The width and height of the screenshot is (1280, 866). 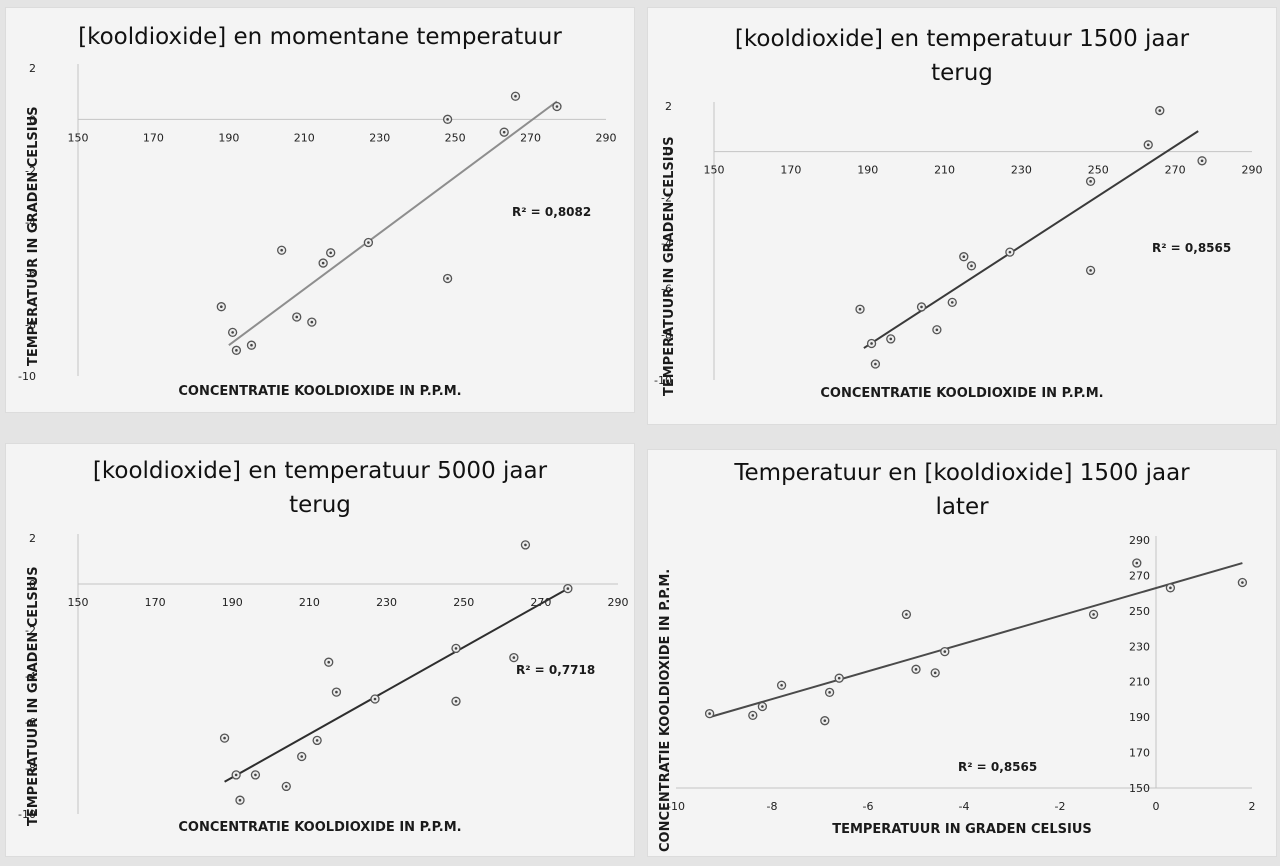 I want to click on y-tick-label: 150, so click(x=1139, y=788).